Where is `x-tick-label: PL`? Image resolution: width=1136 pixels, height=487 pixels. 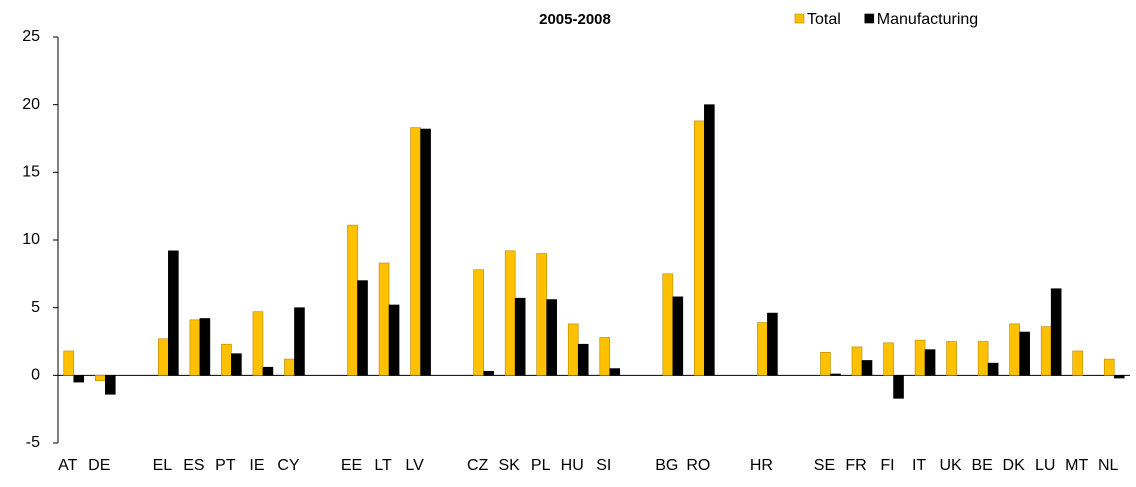 x-tick-label: PL is located at coordinates (541, 465).